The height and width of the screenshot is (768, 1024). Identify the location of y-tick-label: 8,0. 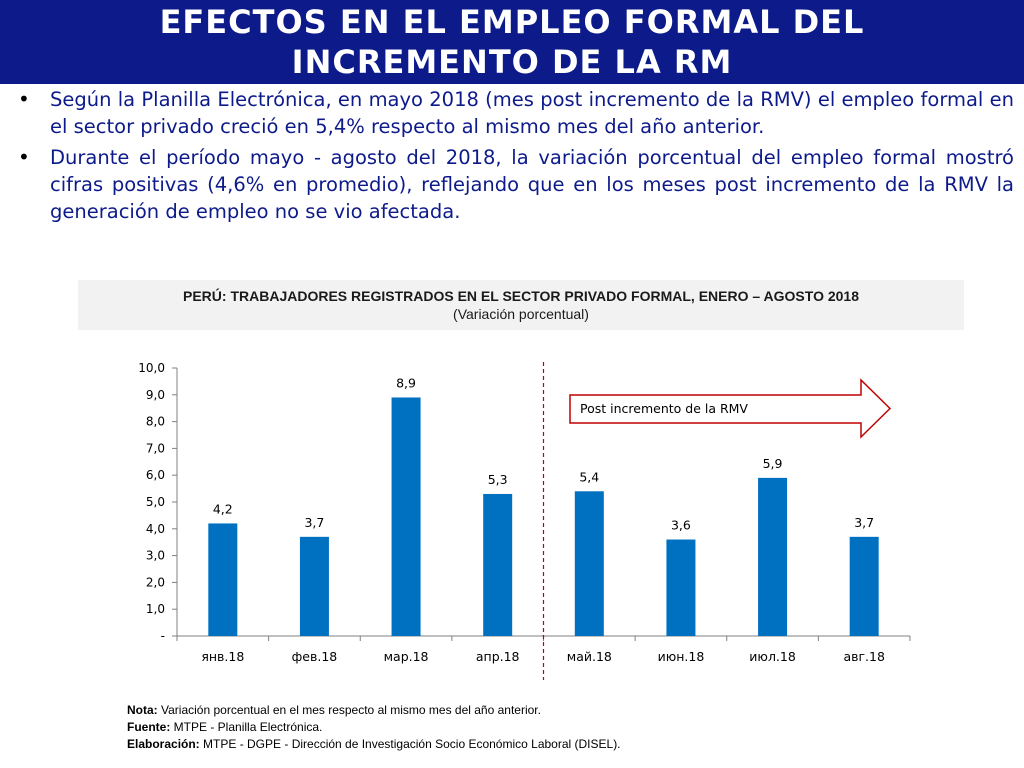
(155, 422).